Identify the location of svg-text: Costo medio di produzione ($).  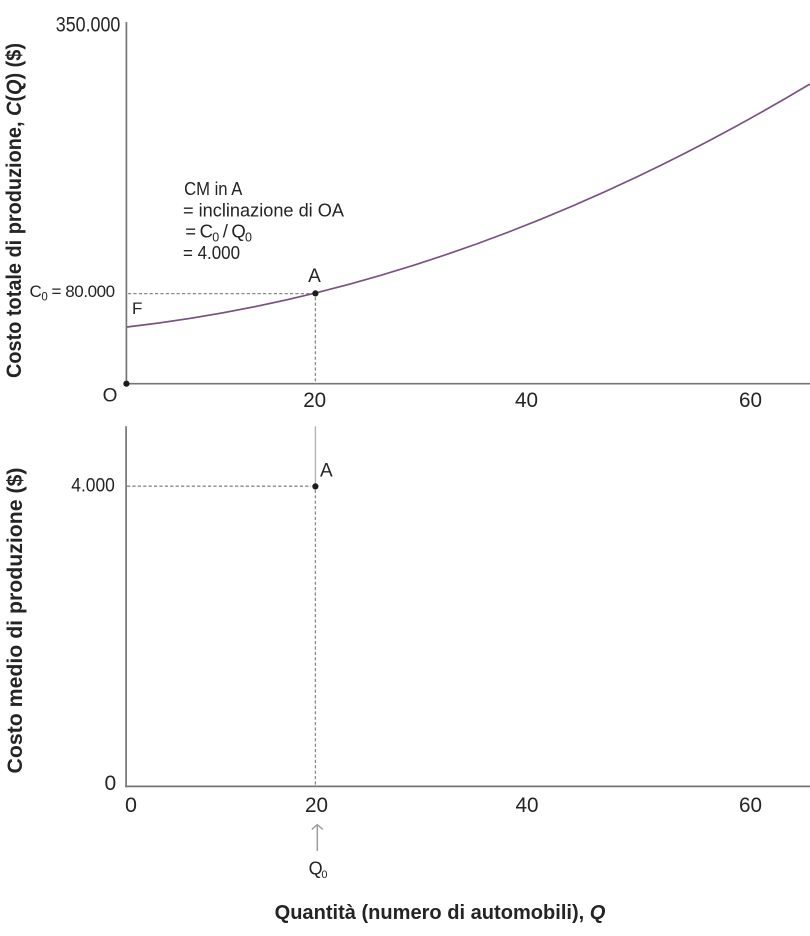
(15, 621).